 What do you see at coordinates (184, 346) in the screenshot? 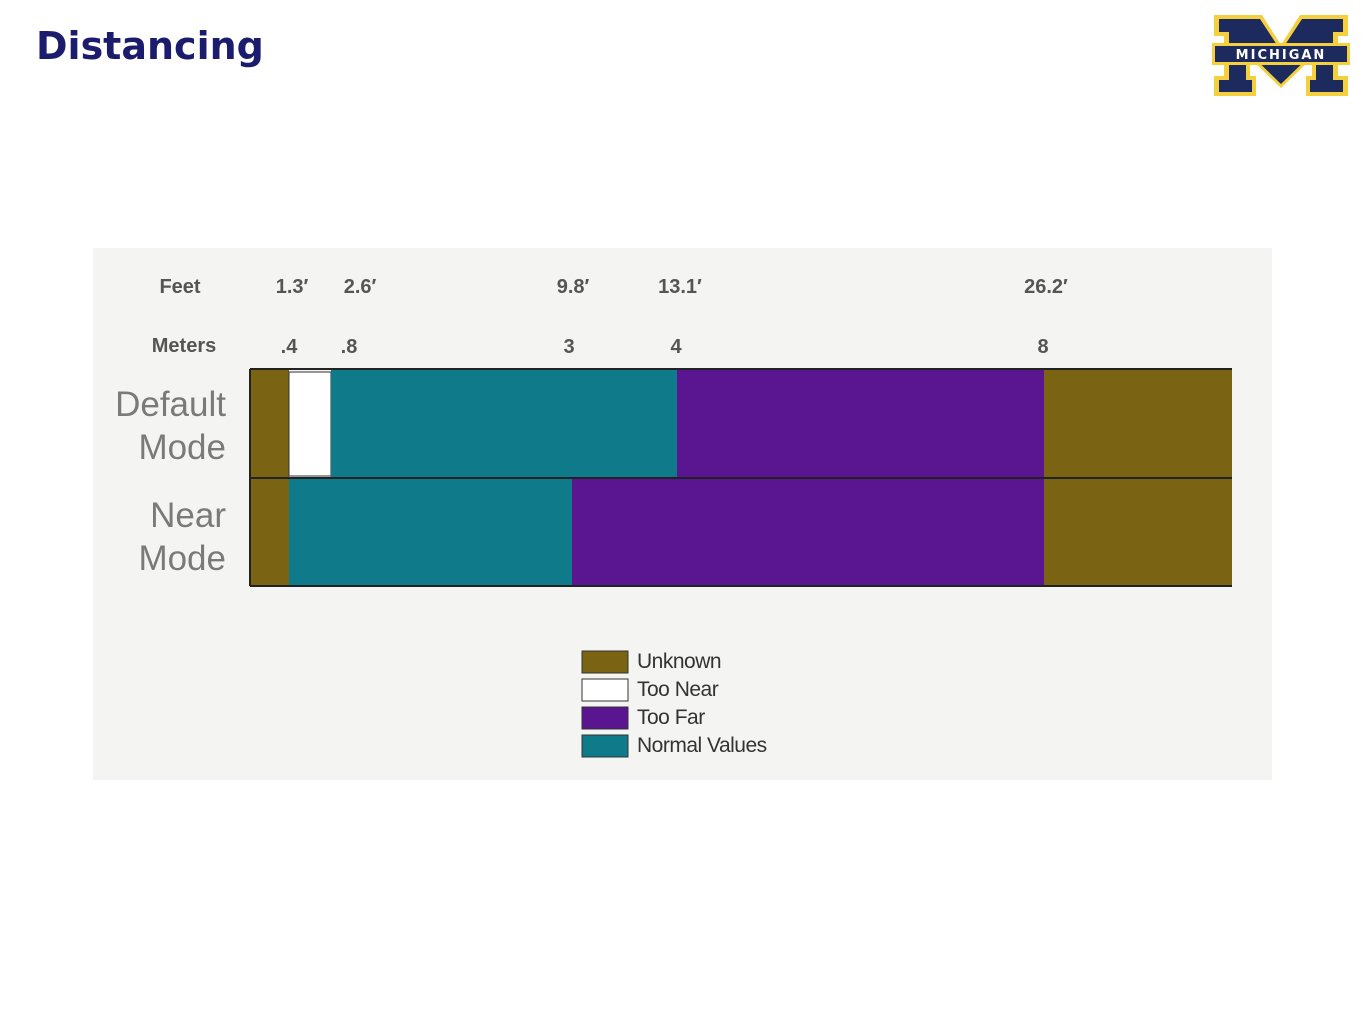
I see `row-header: Meters` at bounding box center [184, 346].